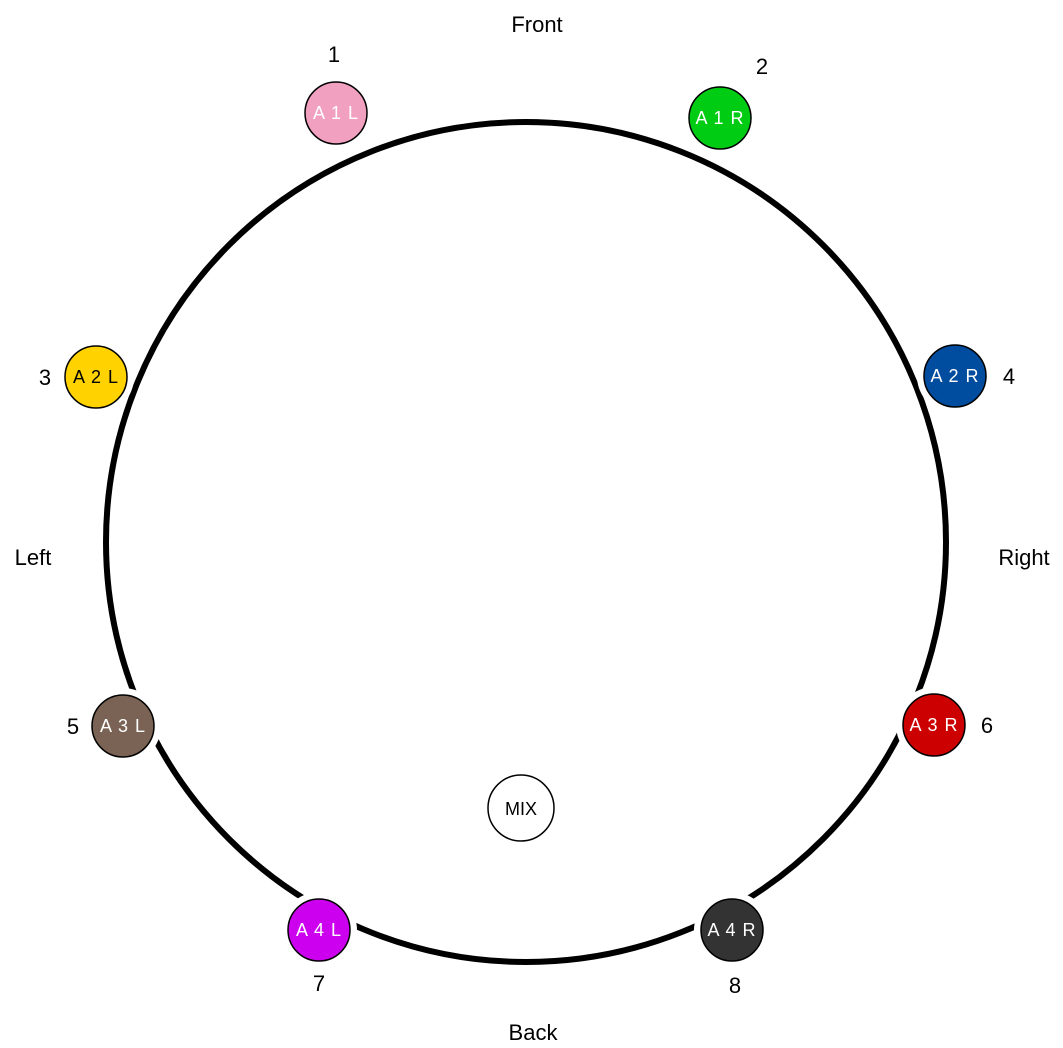  Describe the element at coordinates (987, 725) in the screenshot. I see `speaker-6-number: 6` at that location.